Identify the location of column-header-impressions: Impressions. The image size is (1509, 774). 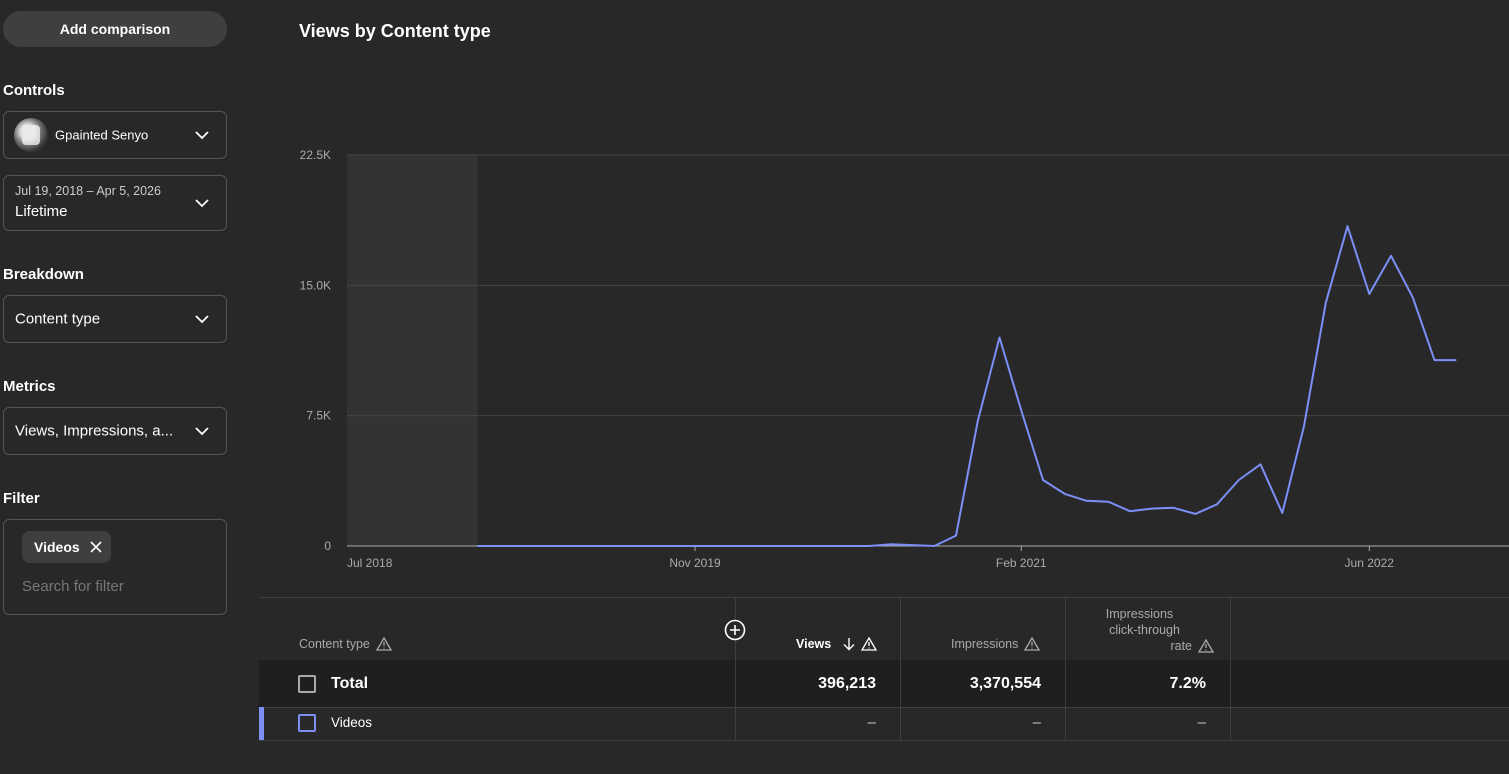
(996, 644).